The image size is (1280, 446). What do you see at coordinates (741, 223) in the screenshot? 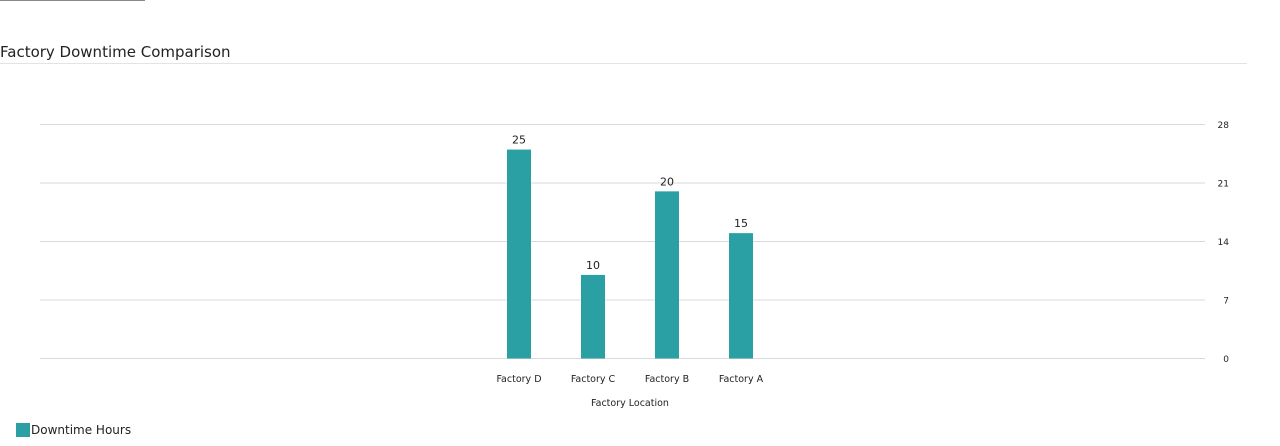
I see `data-label: 15` at bounding box center [741, 223].